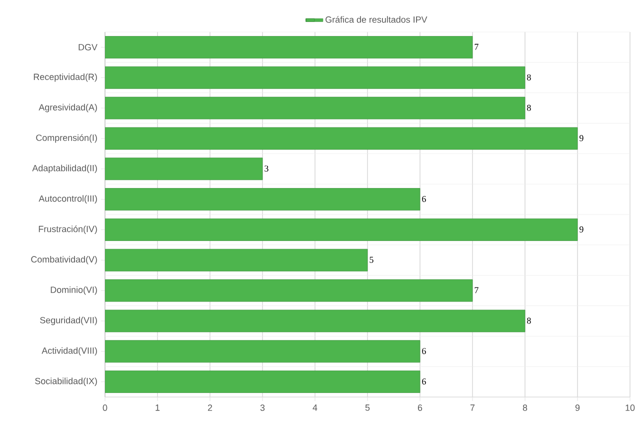 This screenshot has width=639, height=427. Describe the element at coordinates (66, 382) in the screenshot. I see `y-tick-label: Sociabilidad(IX)` at that location.